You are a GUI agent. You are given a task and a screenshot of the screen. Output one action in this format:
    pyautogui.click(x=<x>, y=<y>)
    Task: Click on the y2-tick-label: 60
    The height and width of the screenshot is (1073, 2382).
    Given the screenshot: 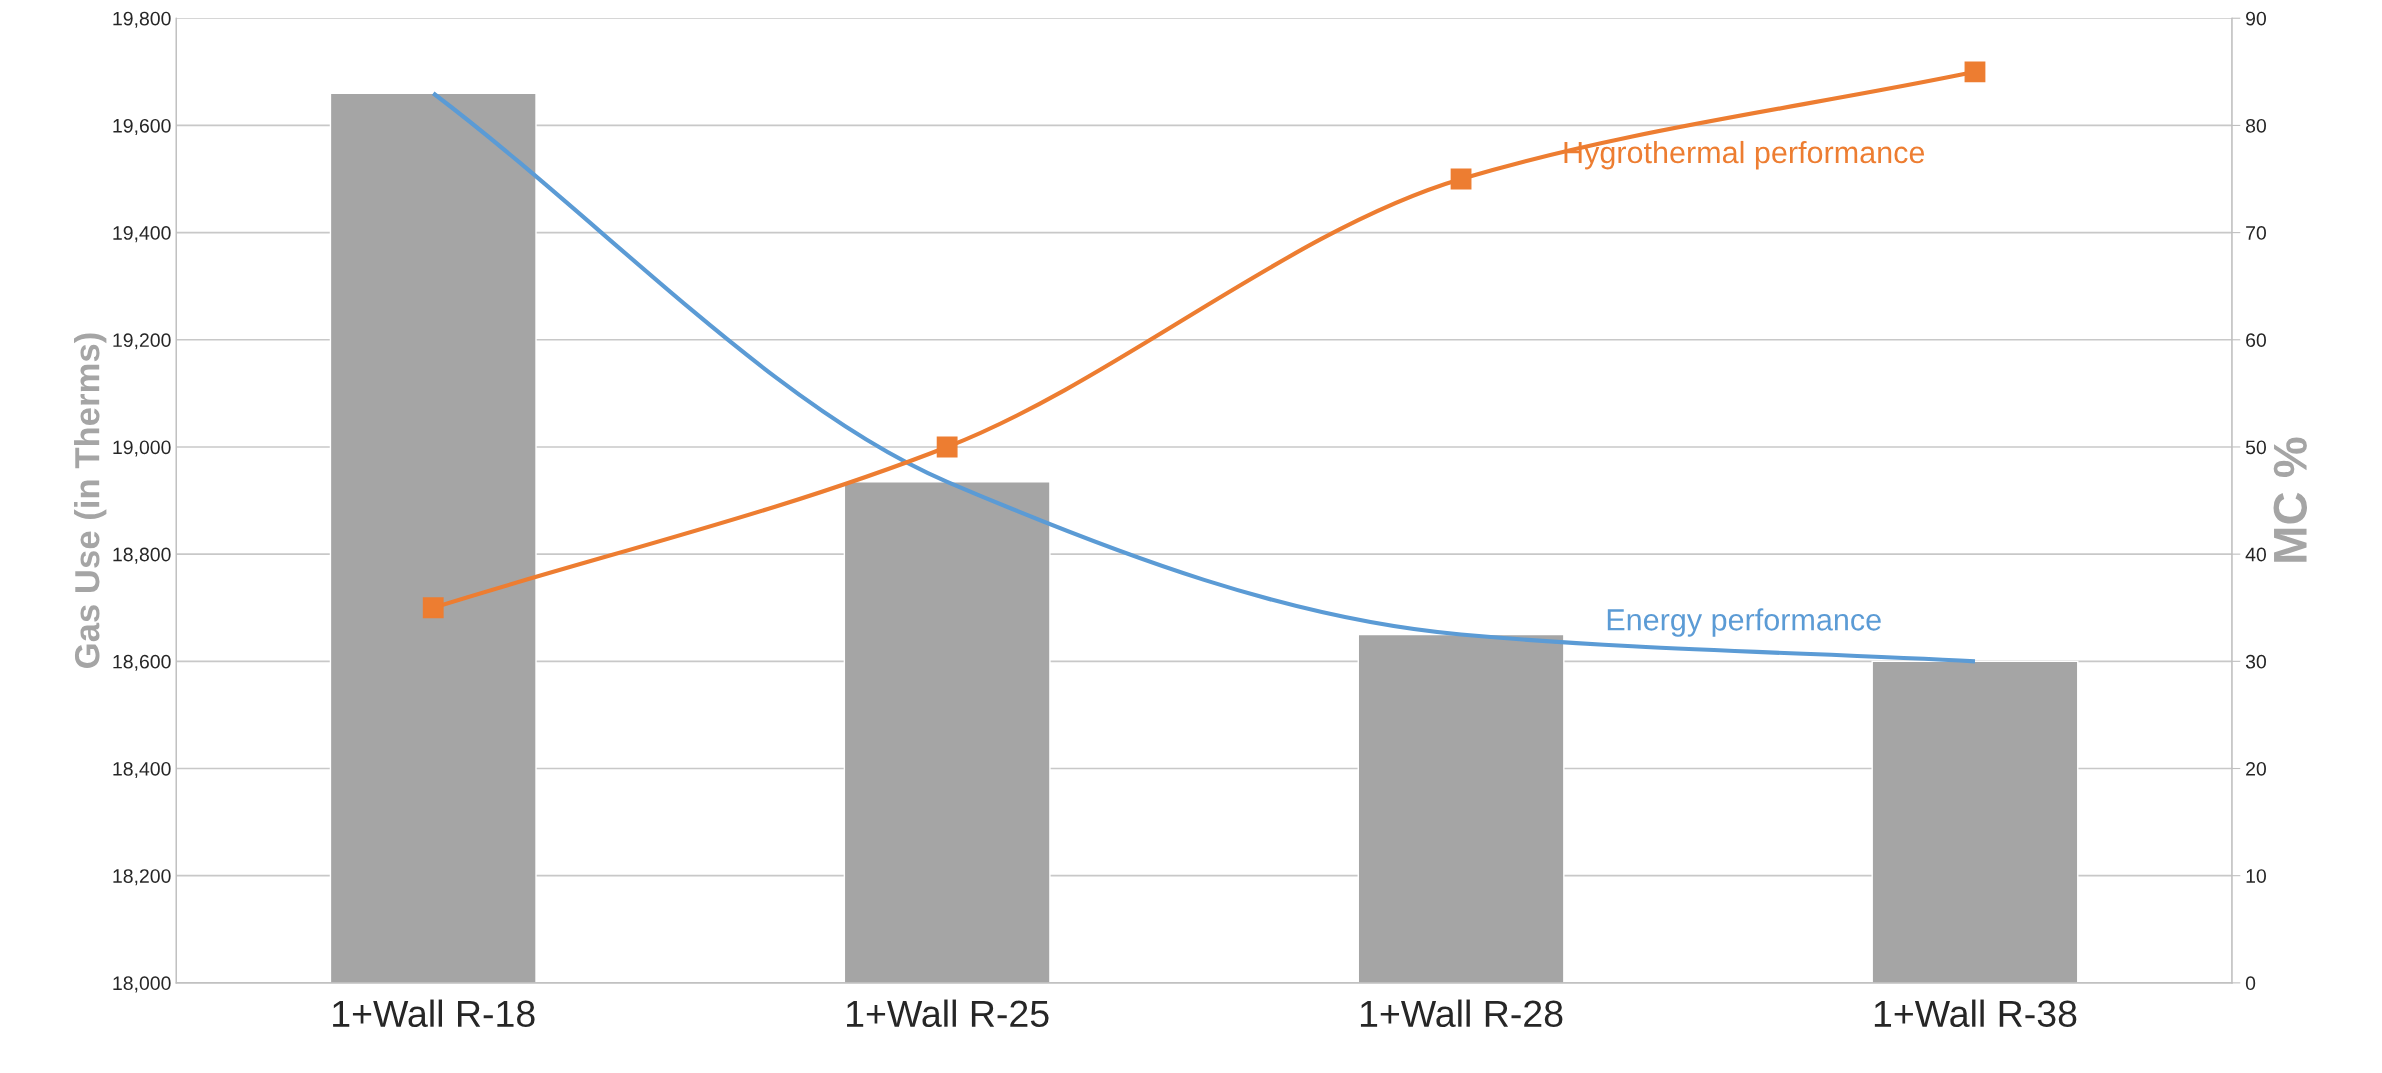 What is the action you would take?
    pyautogui.click(x=2256, y=340)
    